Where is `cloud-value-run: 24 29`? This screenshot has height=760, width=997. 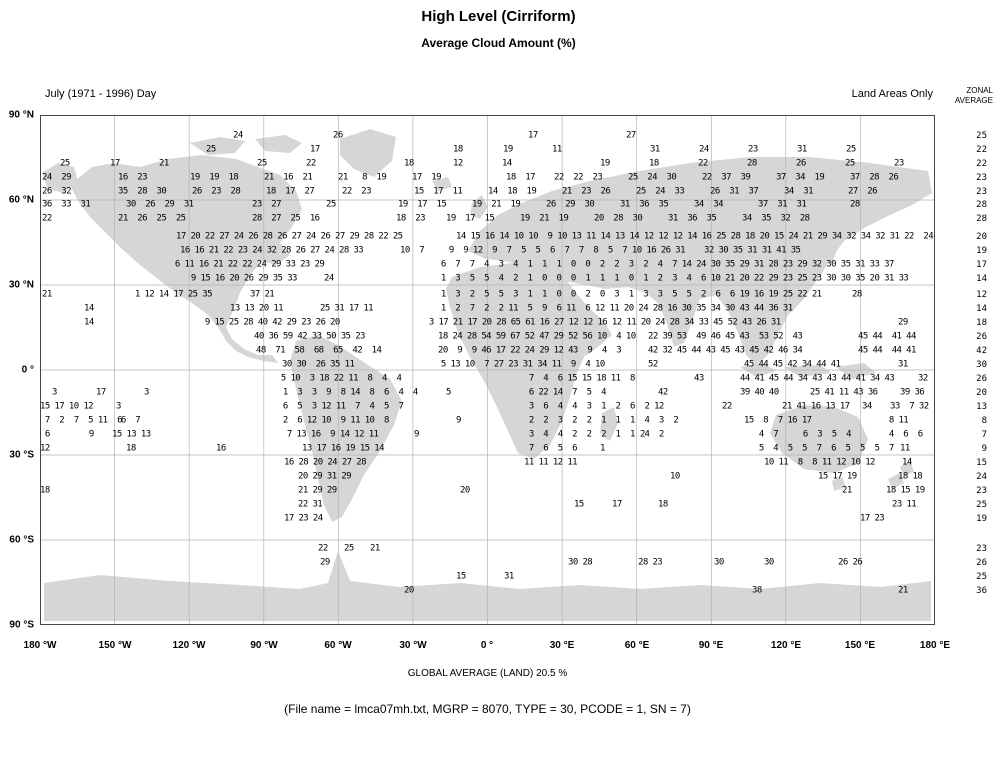
cloud-value-run: 24 29 is located at coordinates (57, 177).